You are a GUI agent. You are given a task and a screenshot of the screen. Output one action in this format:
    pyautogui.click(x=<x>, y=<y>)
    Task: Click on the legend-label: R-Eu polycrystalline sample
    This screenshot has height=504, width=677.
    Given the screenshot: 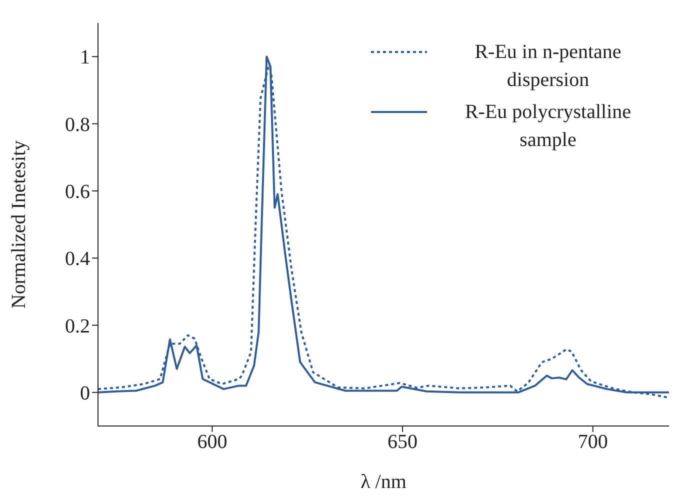 What is the action you would take?
    pyautogui.click(x=548, y=126)
    